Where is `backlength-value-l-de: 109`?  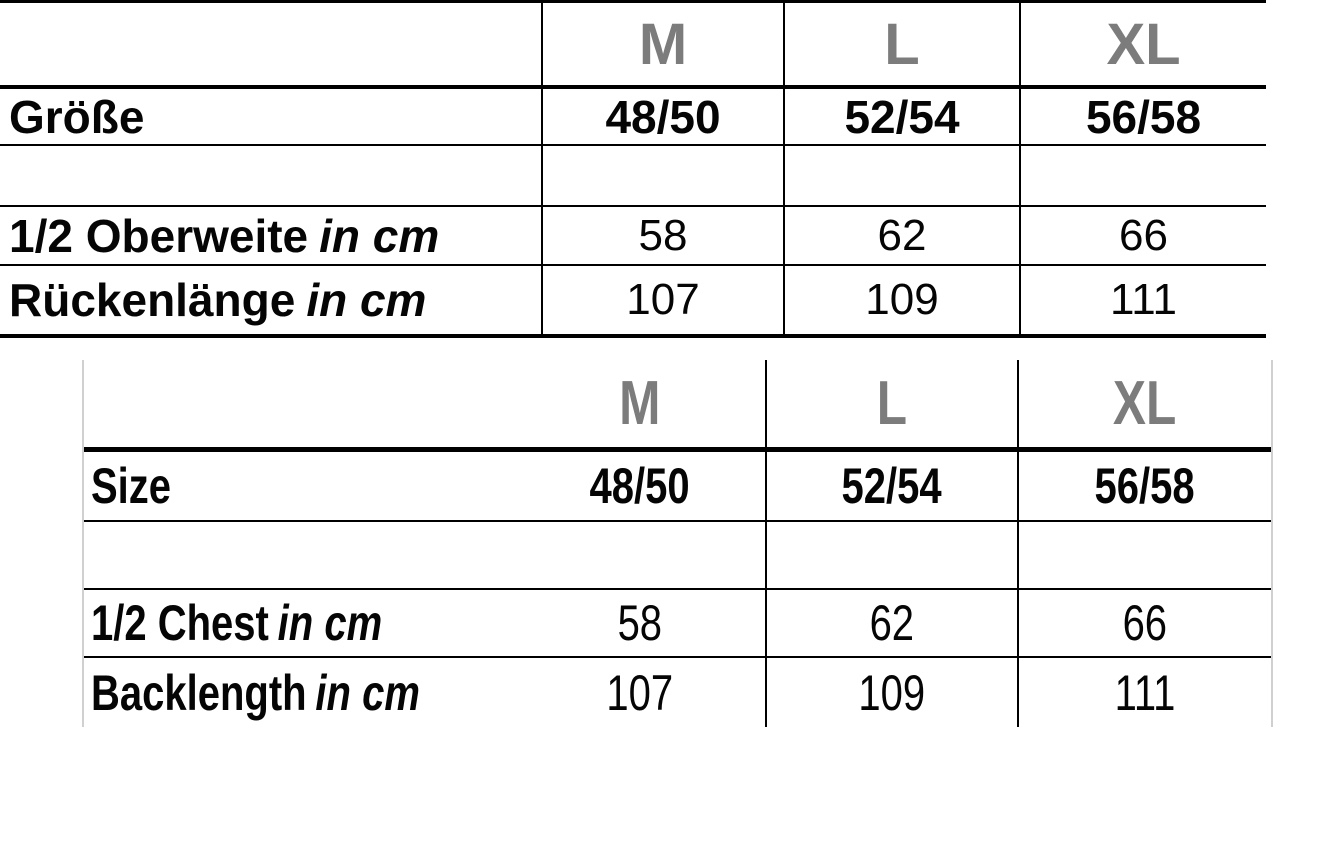
backlength-value-l-de: 109 is located at coordinates (901, 300).